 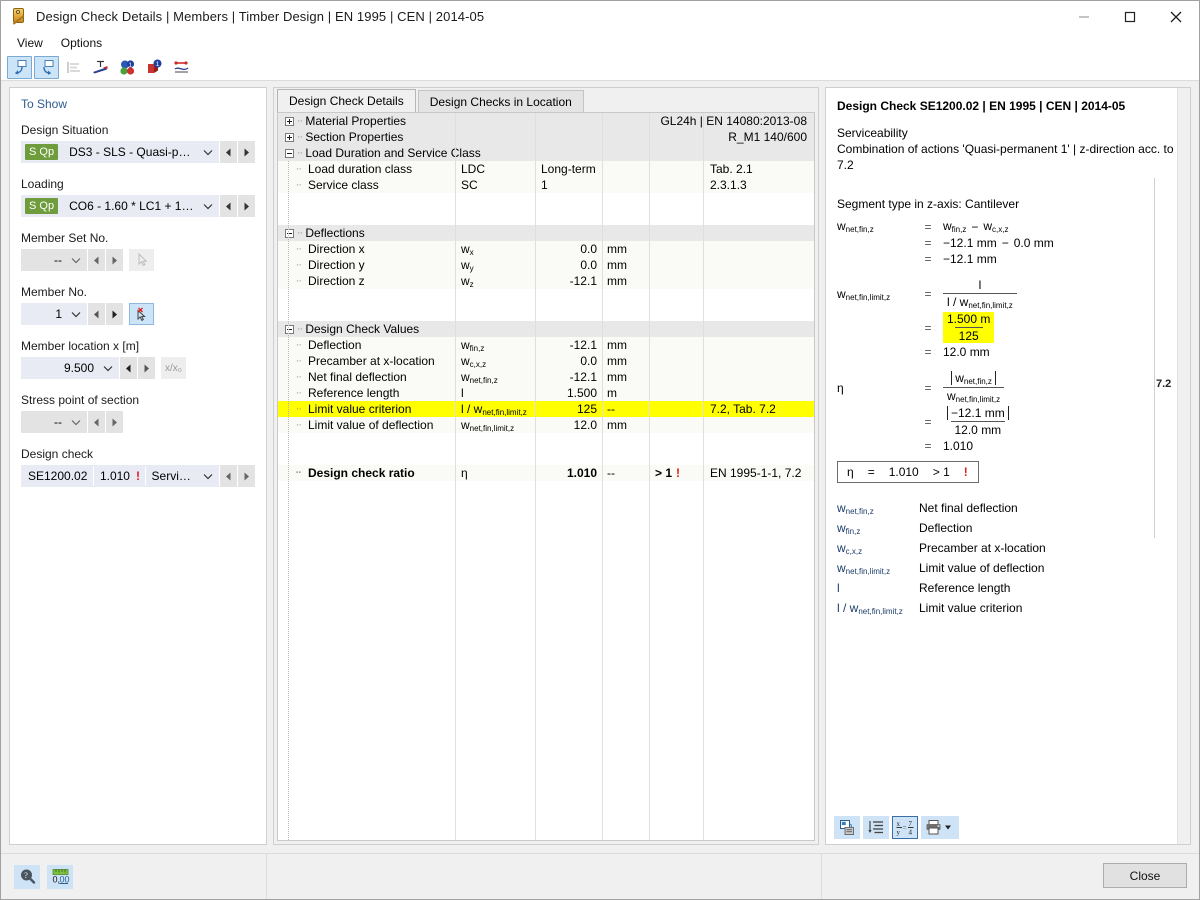 What do you see at coordinates (146, 368) in the screenshot?
I see `member-location-next-button` at bounding box center [146, 368].